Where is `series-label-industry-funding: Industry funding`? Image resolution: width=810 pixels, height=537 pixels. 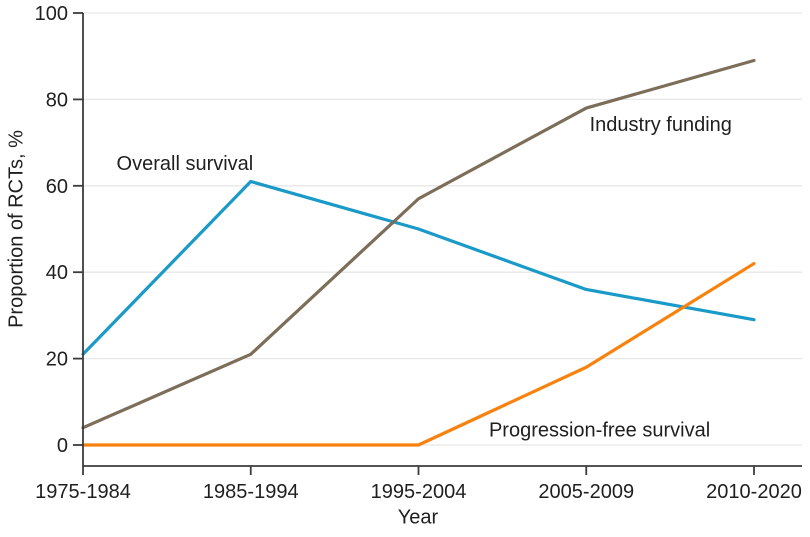 series-label-industry-funding: Industry funding is located at coordinates (661, 125).